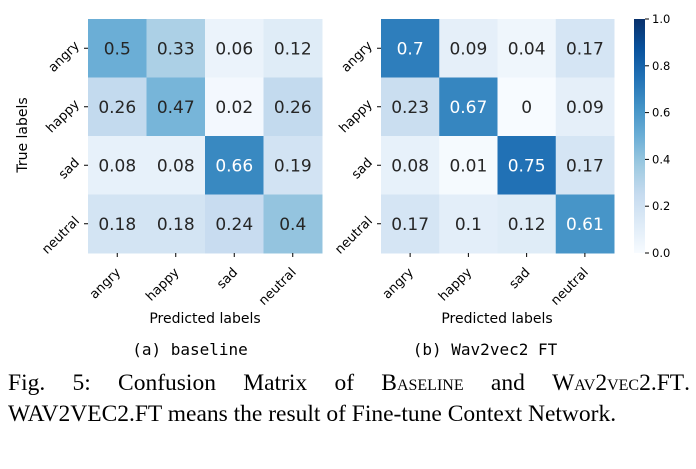  I want to click on cell-value-label: 0.06, so click(234, 49).